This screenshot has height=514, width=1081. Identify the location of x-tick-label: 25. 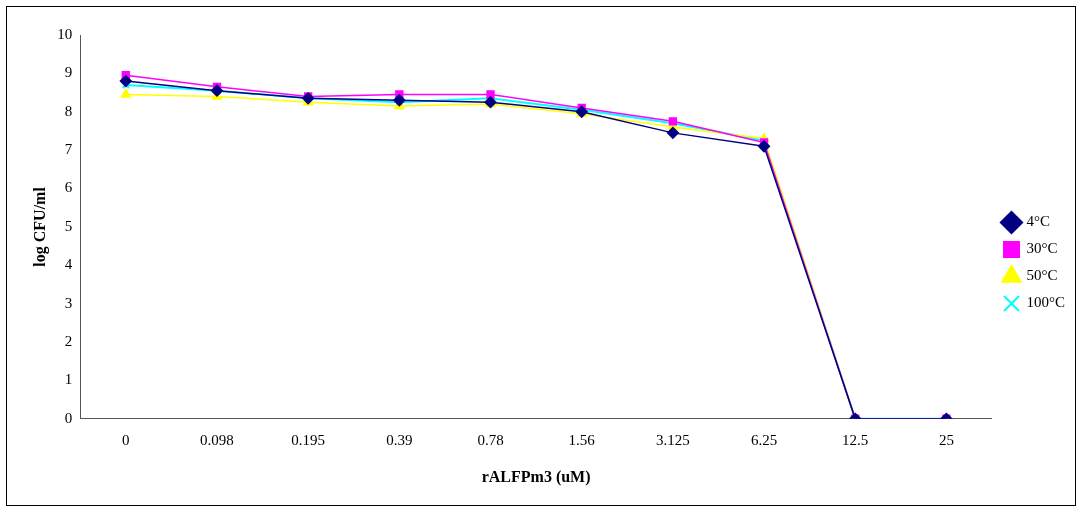
(946, 439).